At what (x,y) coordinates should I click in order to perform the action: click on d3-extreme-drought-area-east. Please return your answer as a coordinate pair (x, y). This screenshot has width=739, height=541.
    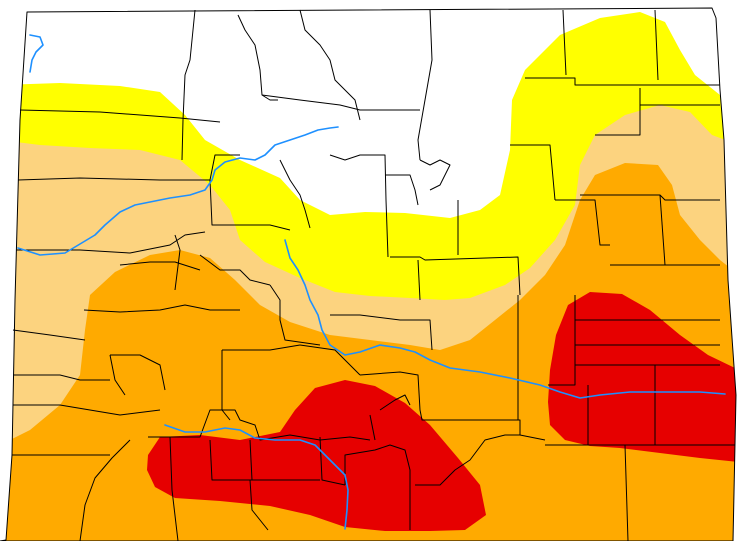
    Looking at the image, I should click on (642, 377).